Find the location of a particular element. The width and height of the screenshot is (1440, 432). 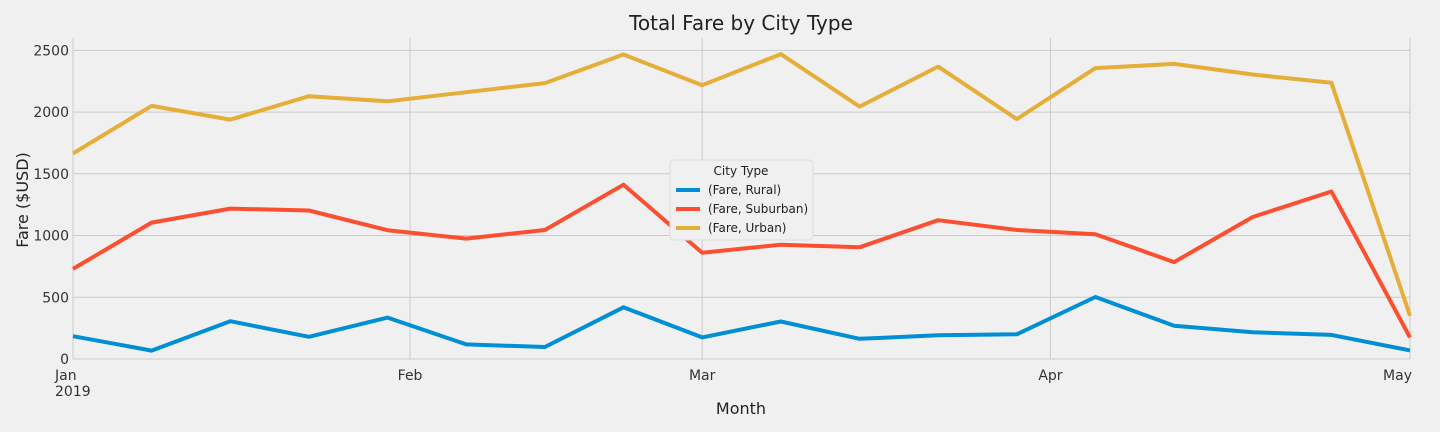

legend-item-label: (Fare, Urban) is located at coordinates (747, 228).